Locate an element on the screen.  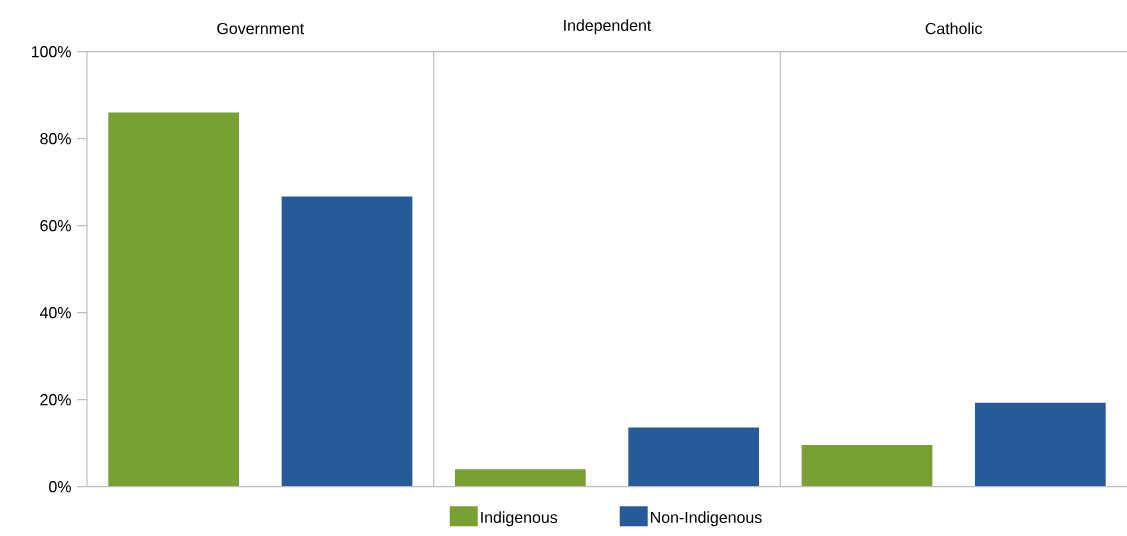
x-tick-label: Independent is located at coordinates (608, 27).